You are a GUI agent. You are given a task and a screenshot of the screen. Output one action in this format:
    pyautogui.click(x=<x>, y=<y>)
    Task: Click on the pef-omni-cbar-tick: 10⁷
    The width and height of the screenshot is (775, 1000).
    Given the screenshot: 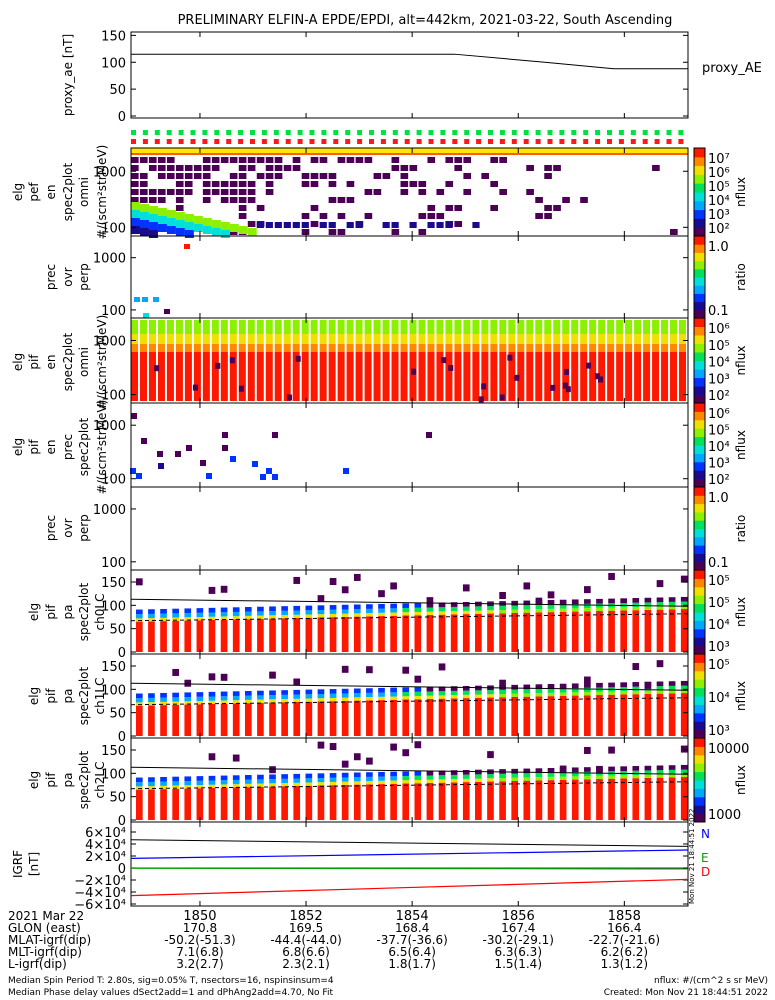 What is the action you would take?
    pyautogui.click(x=719, y=159)
    